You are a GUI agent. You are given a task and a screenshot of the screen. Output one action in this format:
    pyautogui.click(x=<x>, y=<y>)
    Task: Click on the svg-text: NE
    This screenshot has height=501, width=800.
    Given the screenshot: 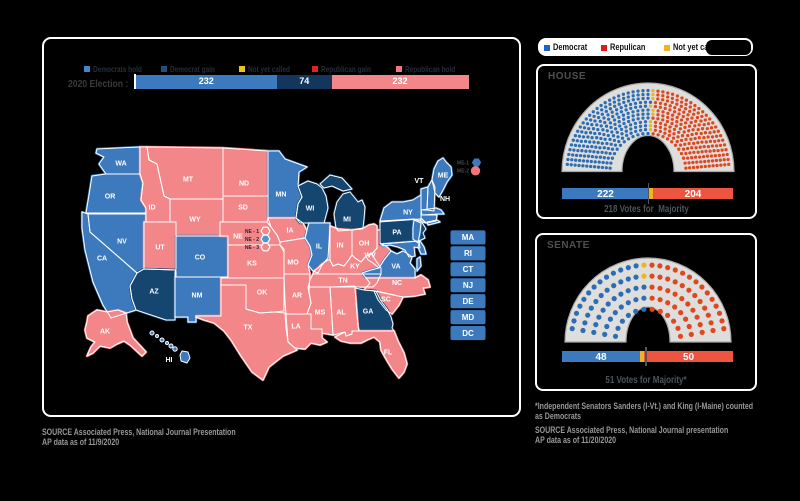 What is the action you would take?
    pyautogui.click(x=238, y=237)
    